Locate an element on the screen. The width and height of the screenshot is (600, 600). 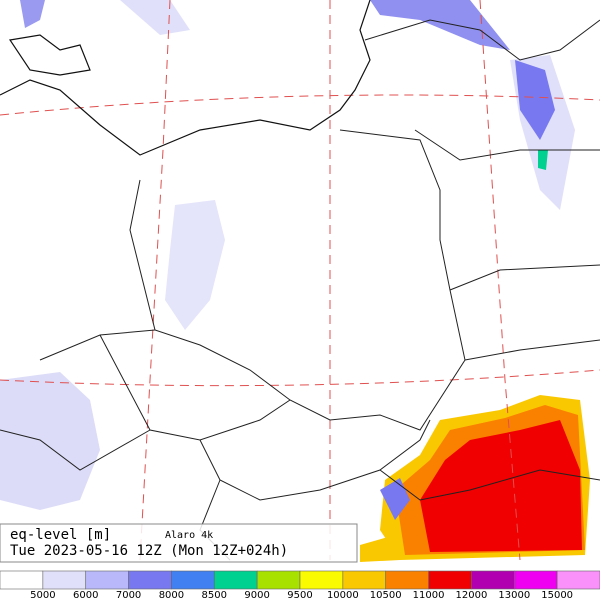
colorbar-label: 8500 is located at coordinates (214, 595).